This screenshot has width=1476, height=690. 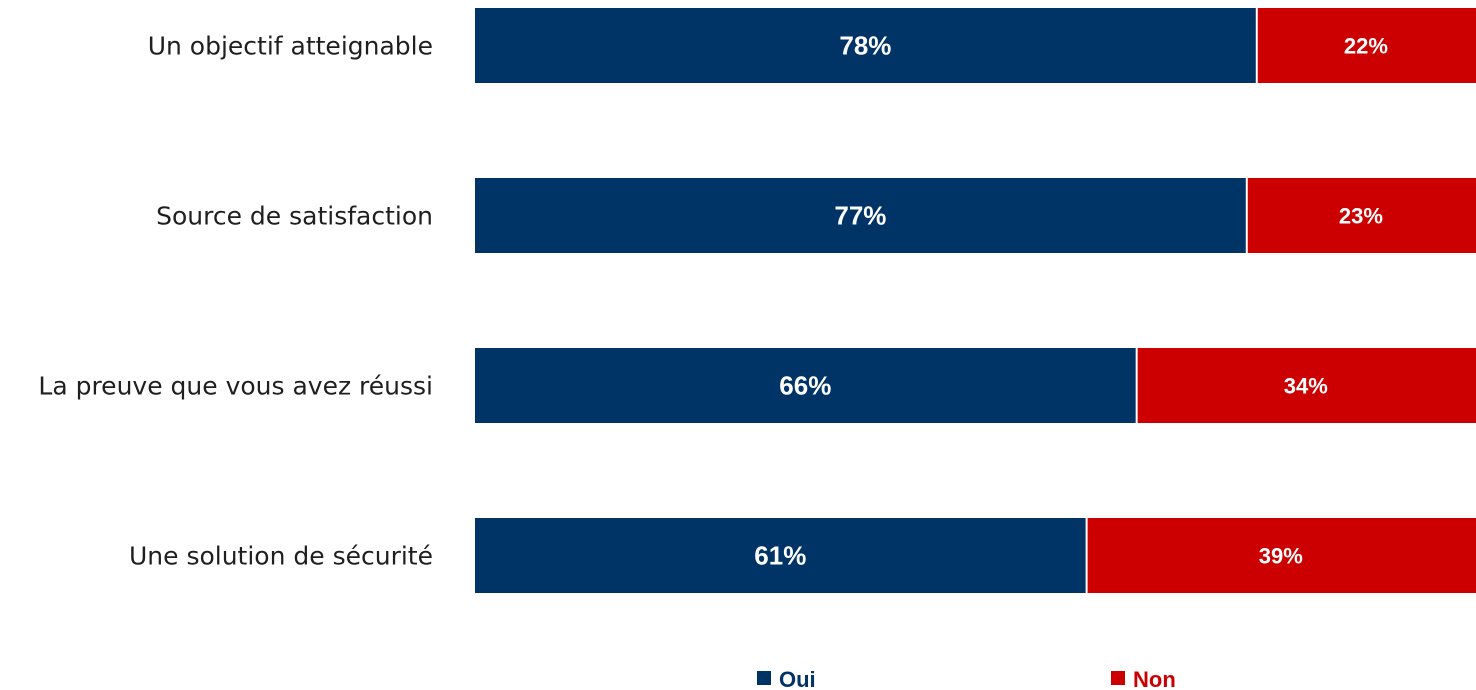 I want to click on data-label-non: 22%, so click(x=1366, y=46).